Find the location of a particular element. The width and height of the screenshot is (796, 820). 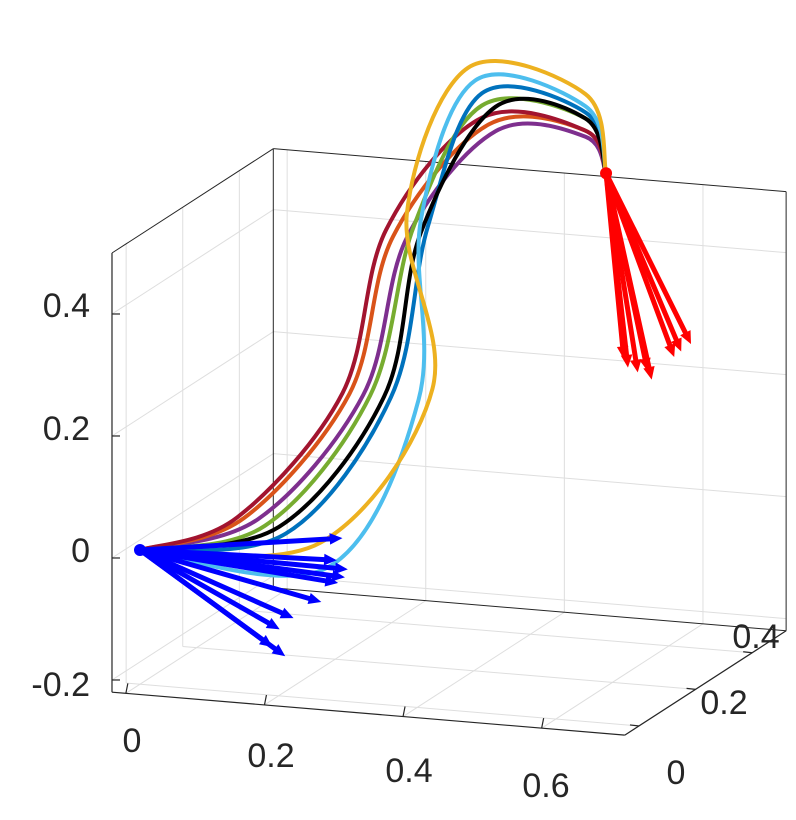

x-tick-label: 0.2 is located at coordinates (270, 756).